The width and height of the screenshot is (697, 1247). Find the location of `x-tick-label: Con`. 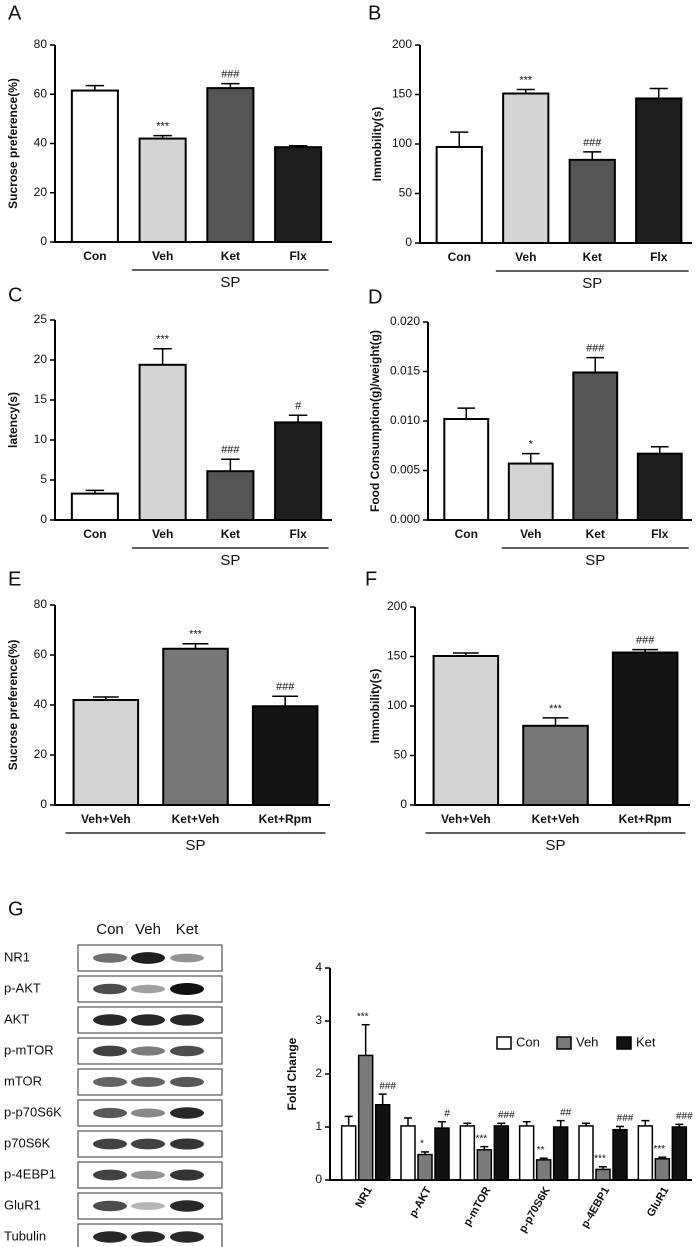

x-tick-label: Con is located at coordinates (466, 534).